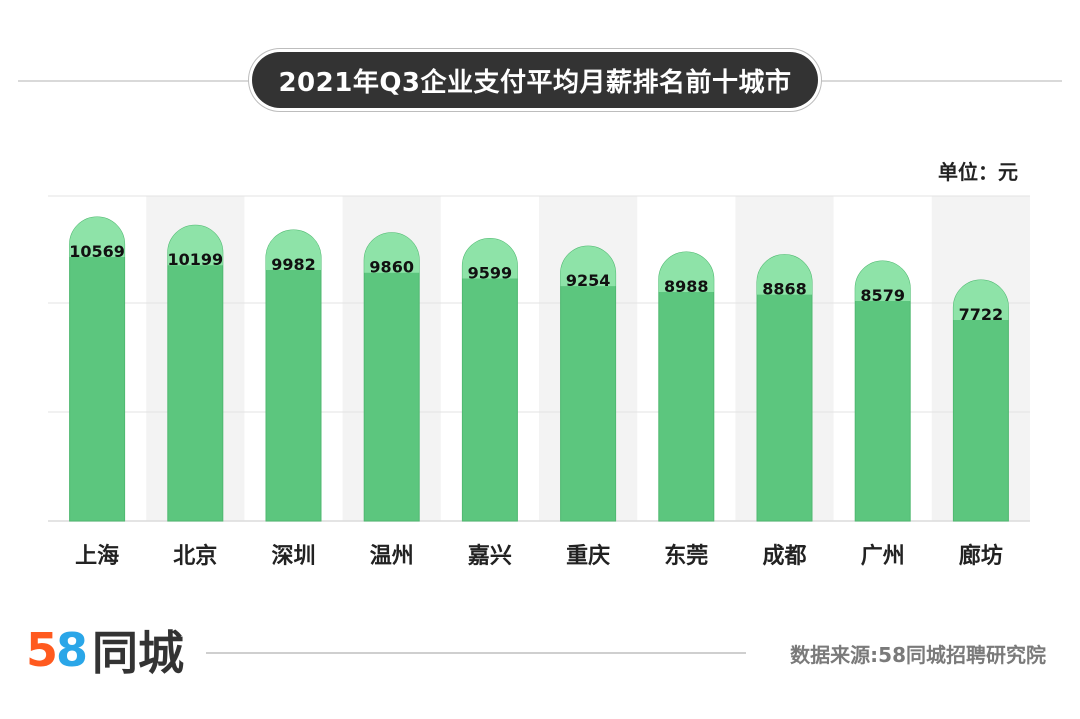 The image size is (1080, 719). Describe the element at coordinates (883, 556) in the screenshot. I see `x-tick-label: 广州` at that location.